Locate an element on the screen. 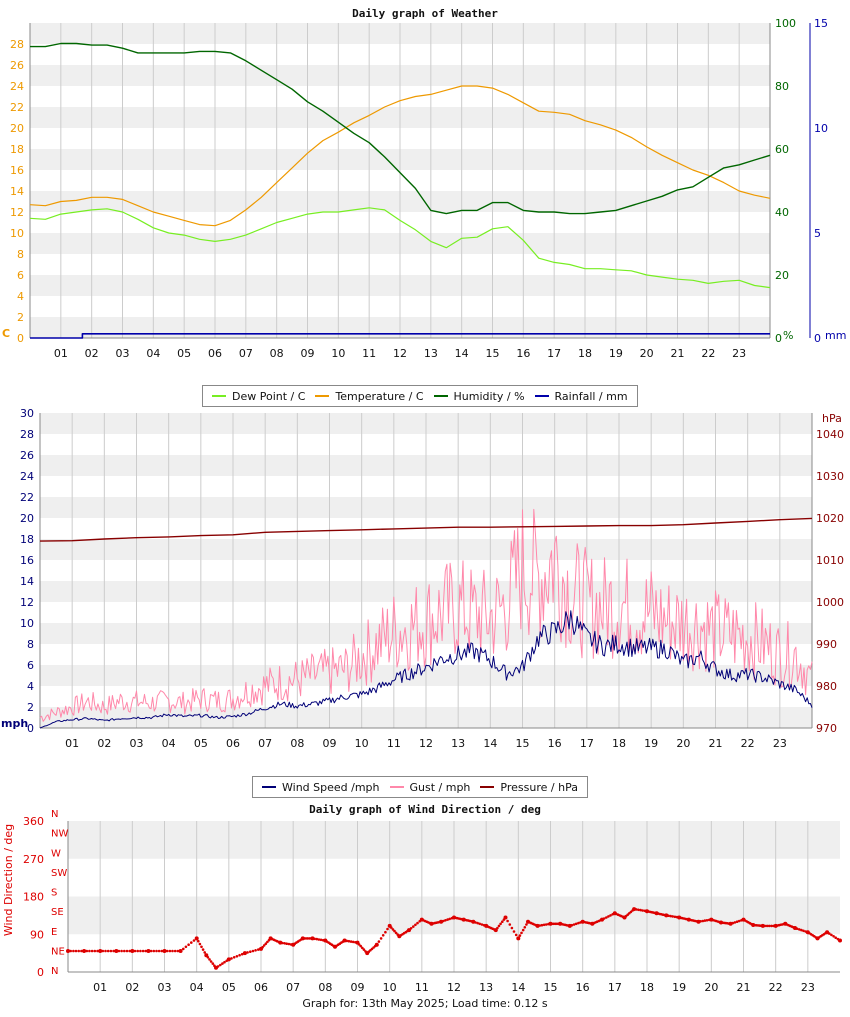 This screenshot has width=850, height=1017. direction-hour-label: 11 is located at coordinates (422, 987).